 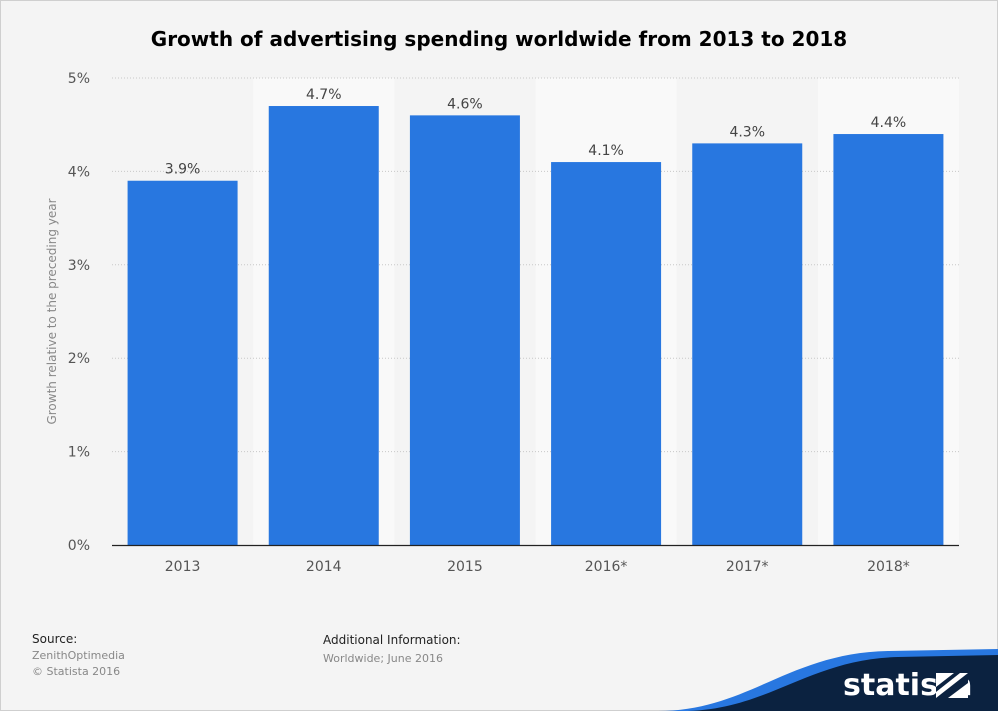 What do you see at coordinates (324, 95) in the screenshot?
I see `data-label: 4.7%` at bounding box center [324, 95].